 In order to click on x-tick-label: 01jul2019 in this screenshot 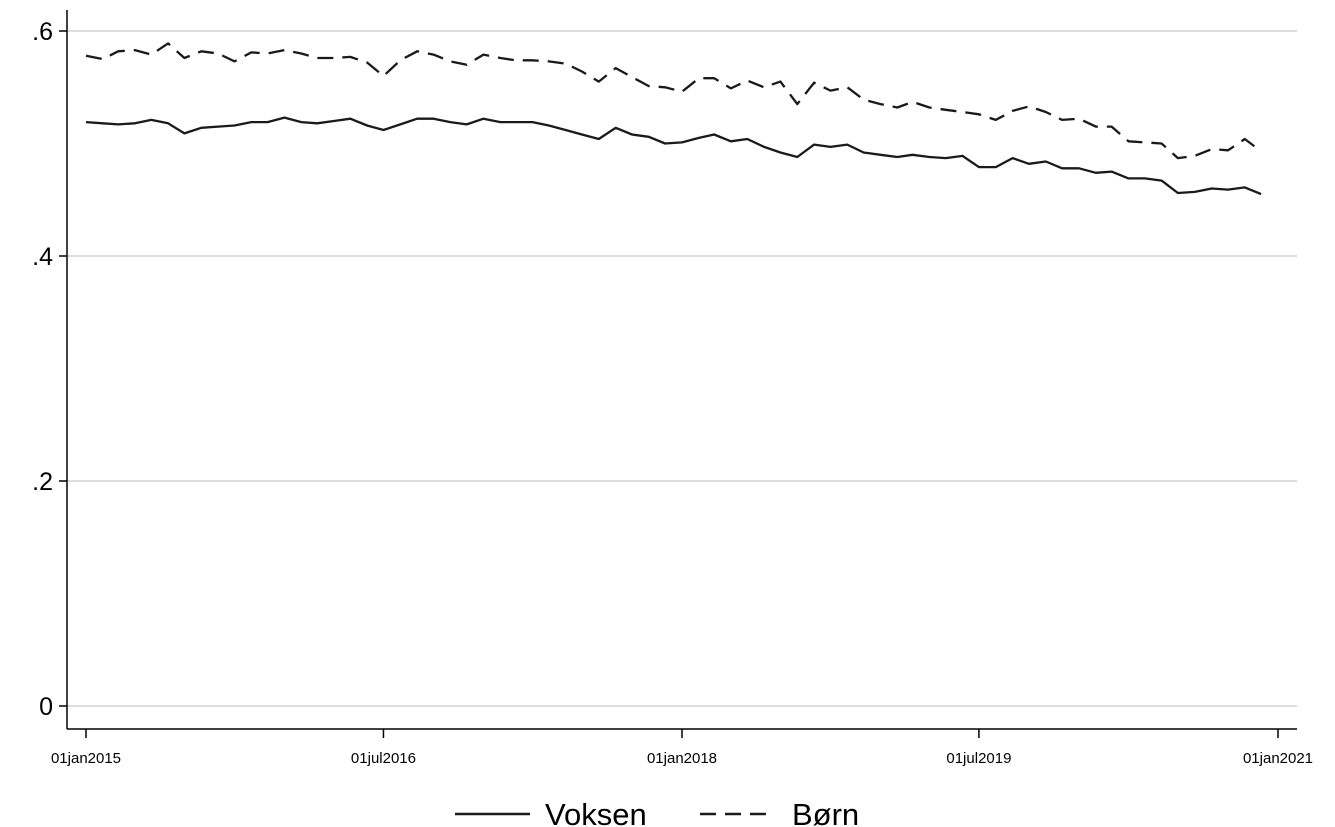, I will do `click(978, 758)`.